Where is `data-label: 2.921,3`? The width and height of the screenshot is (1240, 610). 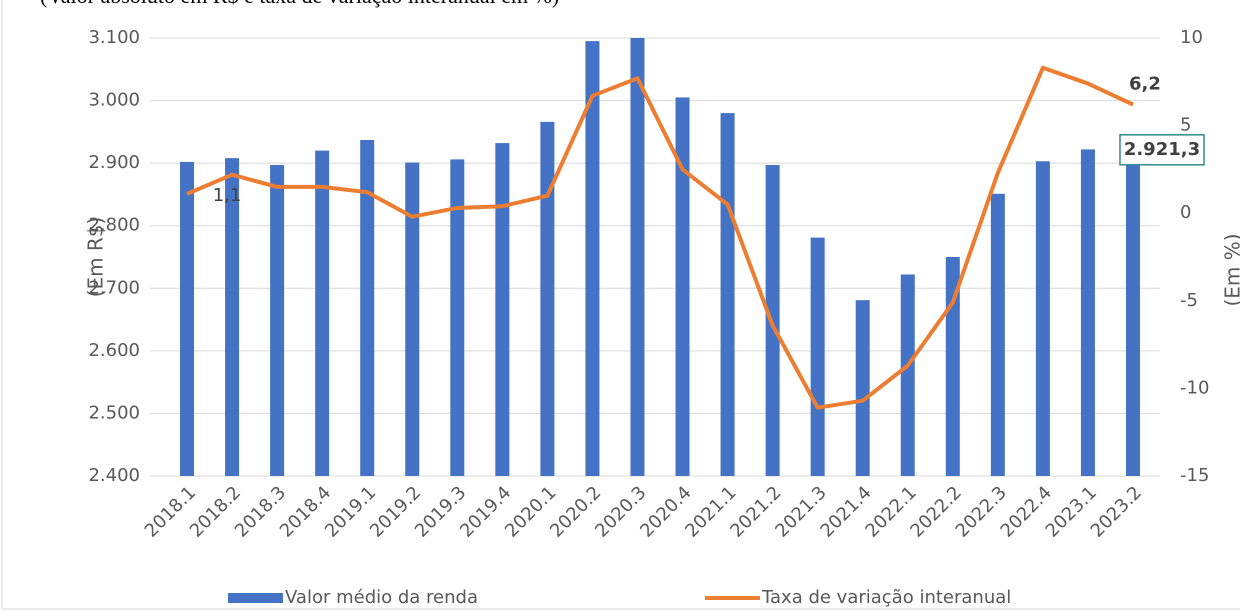 data-label: 2.921,3 is located at coordinates (1162, 149).